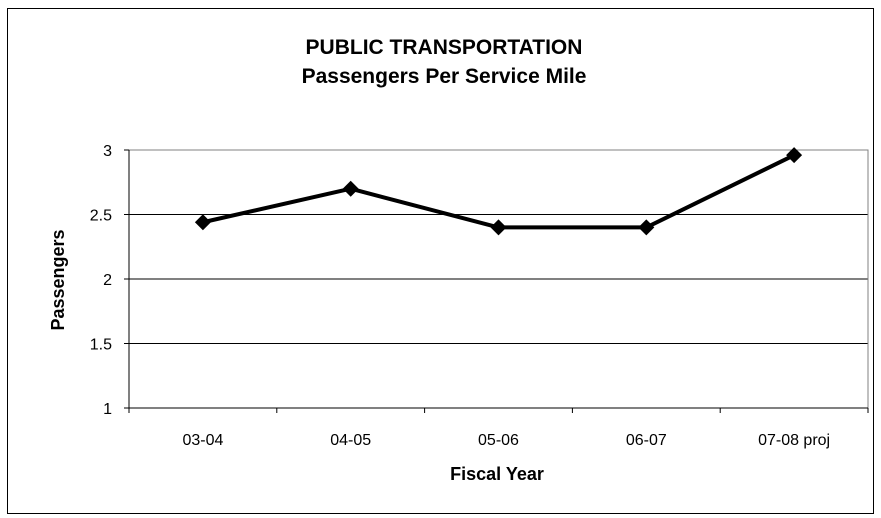 This screenshot has width=881, height=518. I want to click on series-line, so click(498, 191).